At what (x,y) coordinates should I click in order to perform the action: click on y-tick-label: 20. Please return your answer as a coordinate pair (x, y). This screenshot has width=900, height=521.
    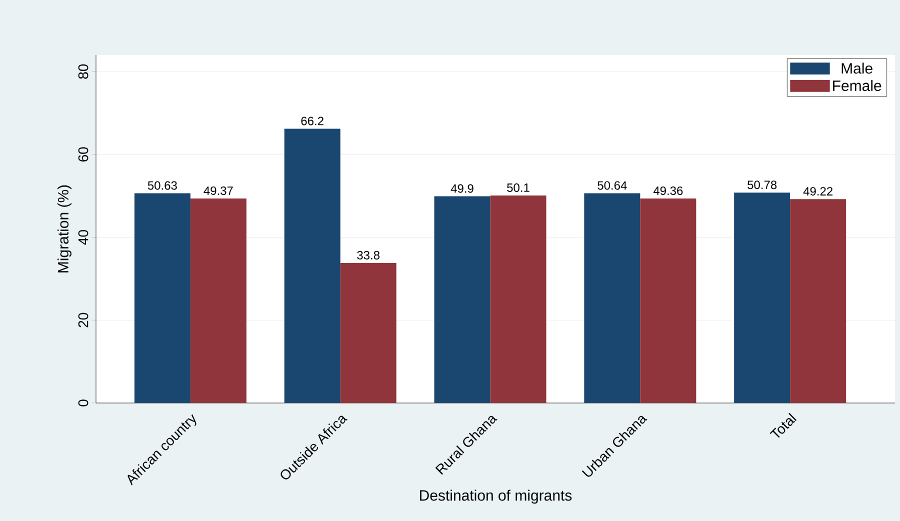
    Looking at the image, I should click on (83, 320).